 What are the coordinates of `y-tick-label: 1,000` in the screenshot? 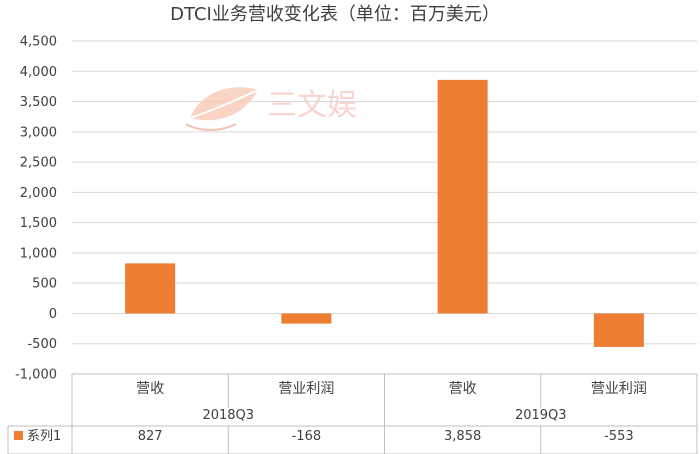 It's located at (38, 253).